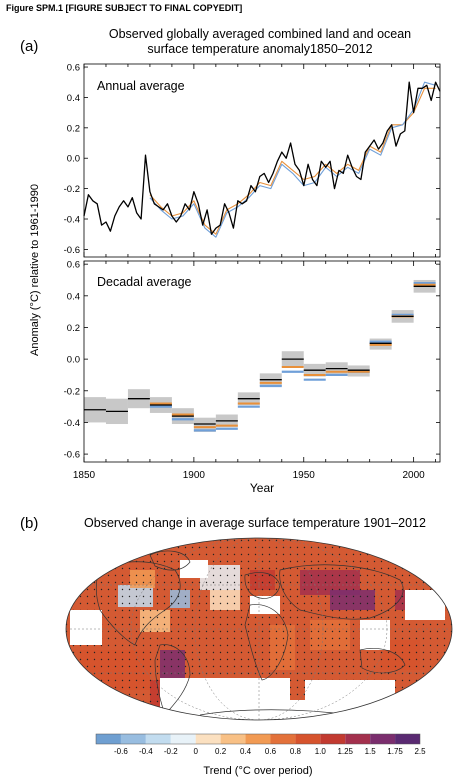 The image size is (457, 781). What do you see at coordinates (73, 296) in the screenshot?
I see `decadal-ytick-label: 0.4` at bounding box center [73, 296].